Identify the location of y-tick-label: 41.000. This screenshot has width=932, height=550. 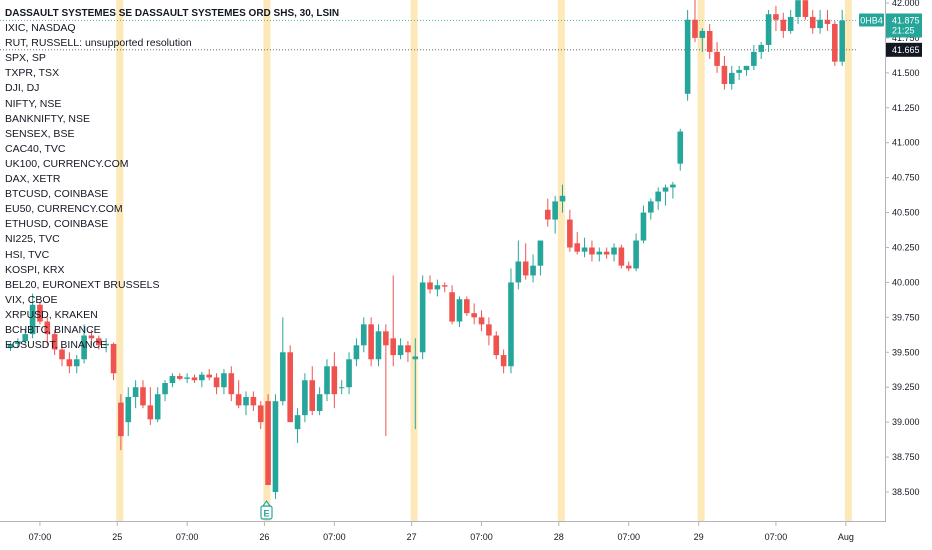
(906, 143).